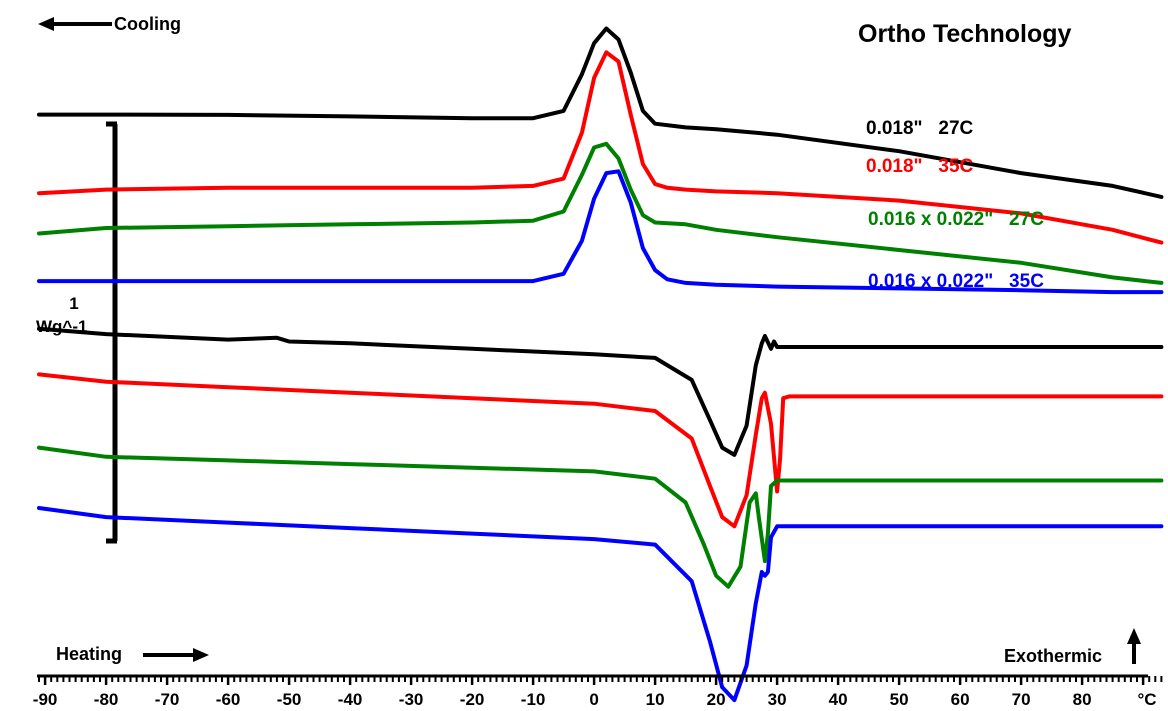  What do you see at coordinates (716, 699) in the screenshot?
I see `x-tick-label: 20` at bounding box center [716, 699].